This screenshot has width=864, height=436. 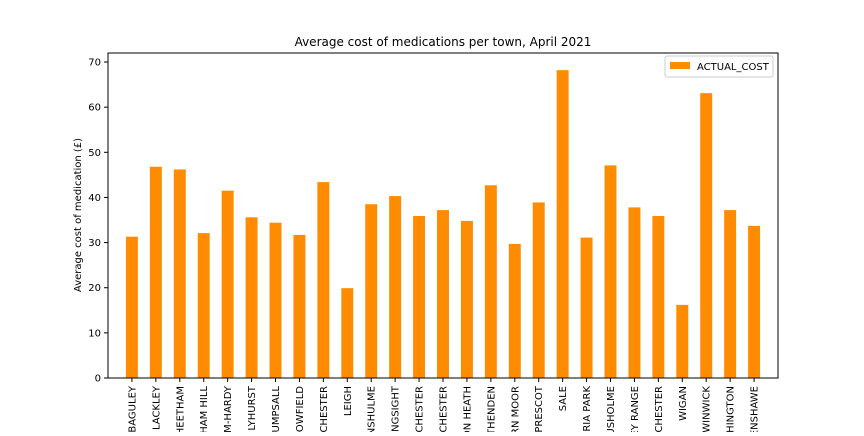 What do you see at coordinates (180, 409) in the screenshot?
I see `x-tick-label: HEETHAM` at bounding box center [180, 409].